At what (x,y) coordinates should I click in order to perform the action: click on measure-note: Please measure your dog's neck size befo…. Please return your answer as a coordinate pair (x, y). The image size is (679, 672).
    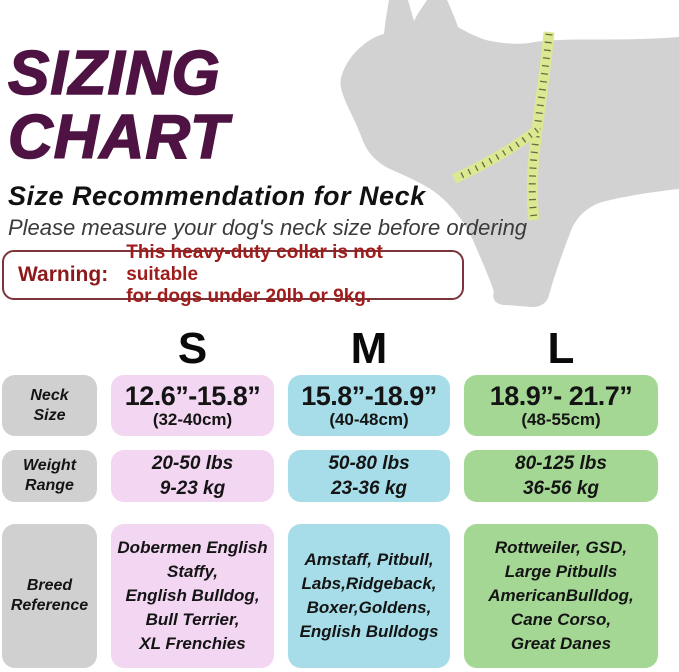
    Looking at the image, I should click on (268, 227).